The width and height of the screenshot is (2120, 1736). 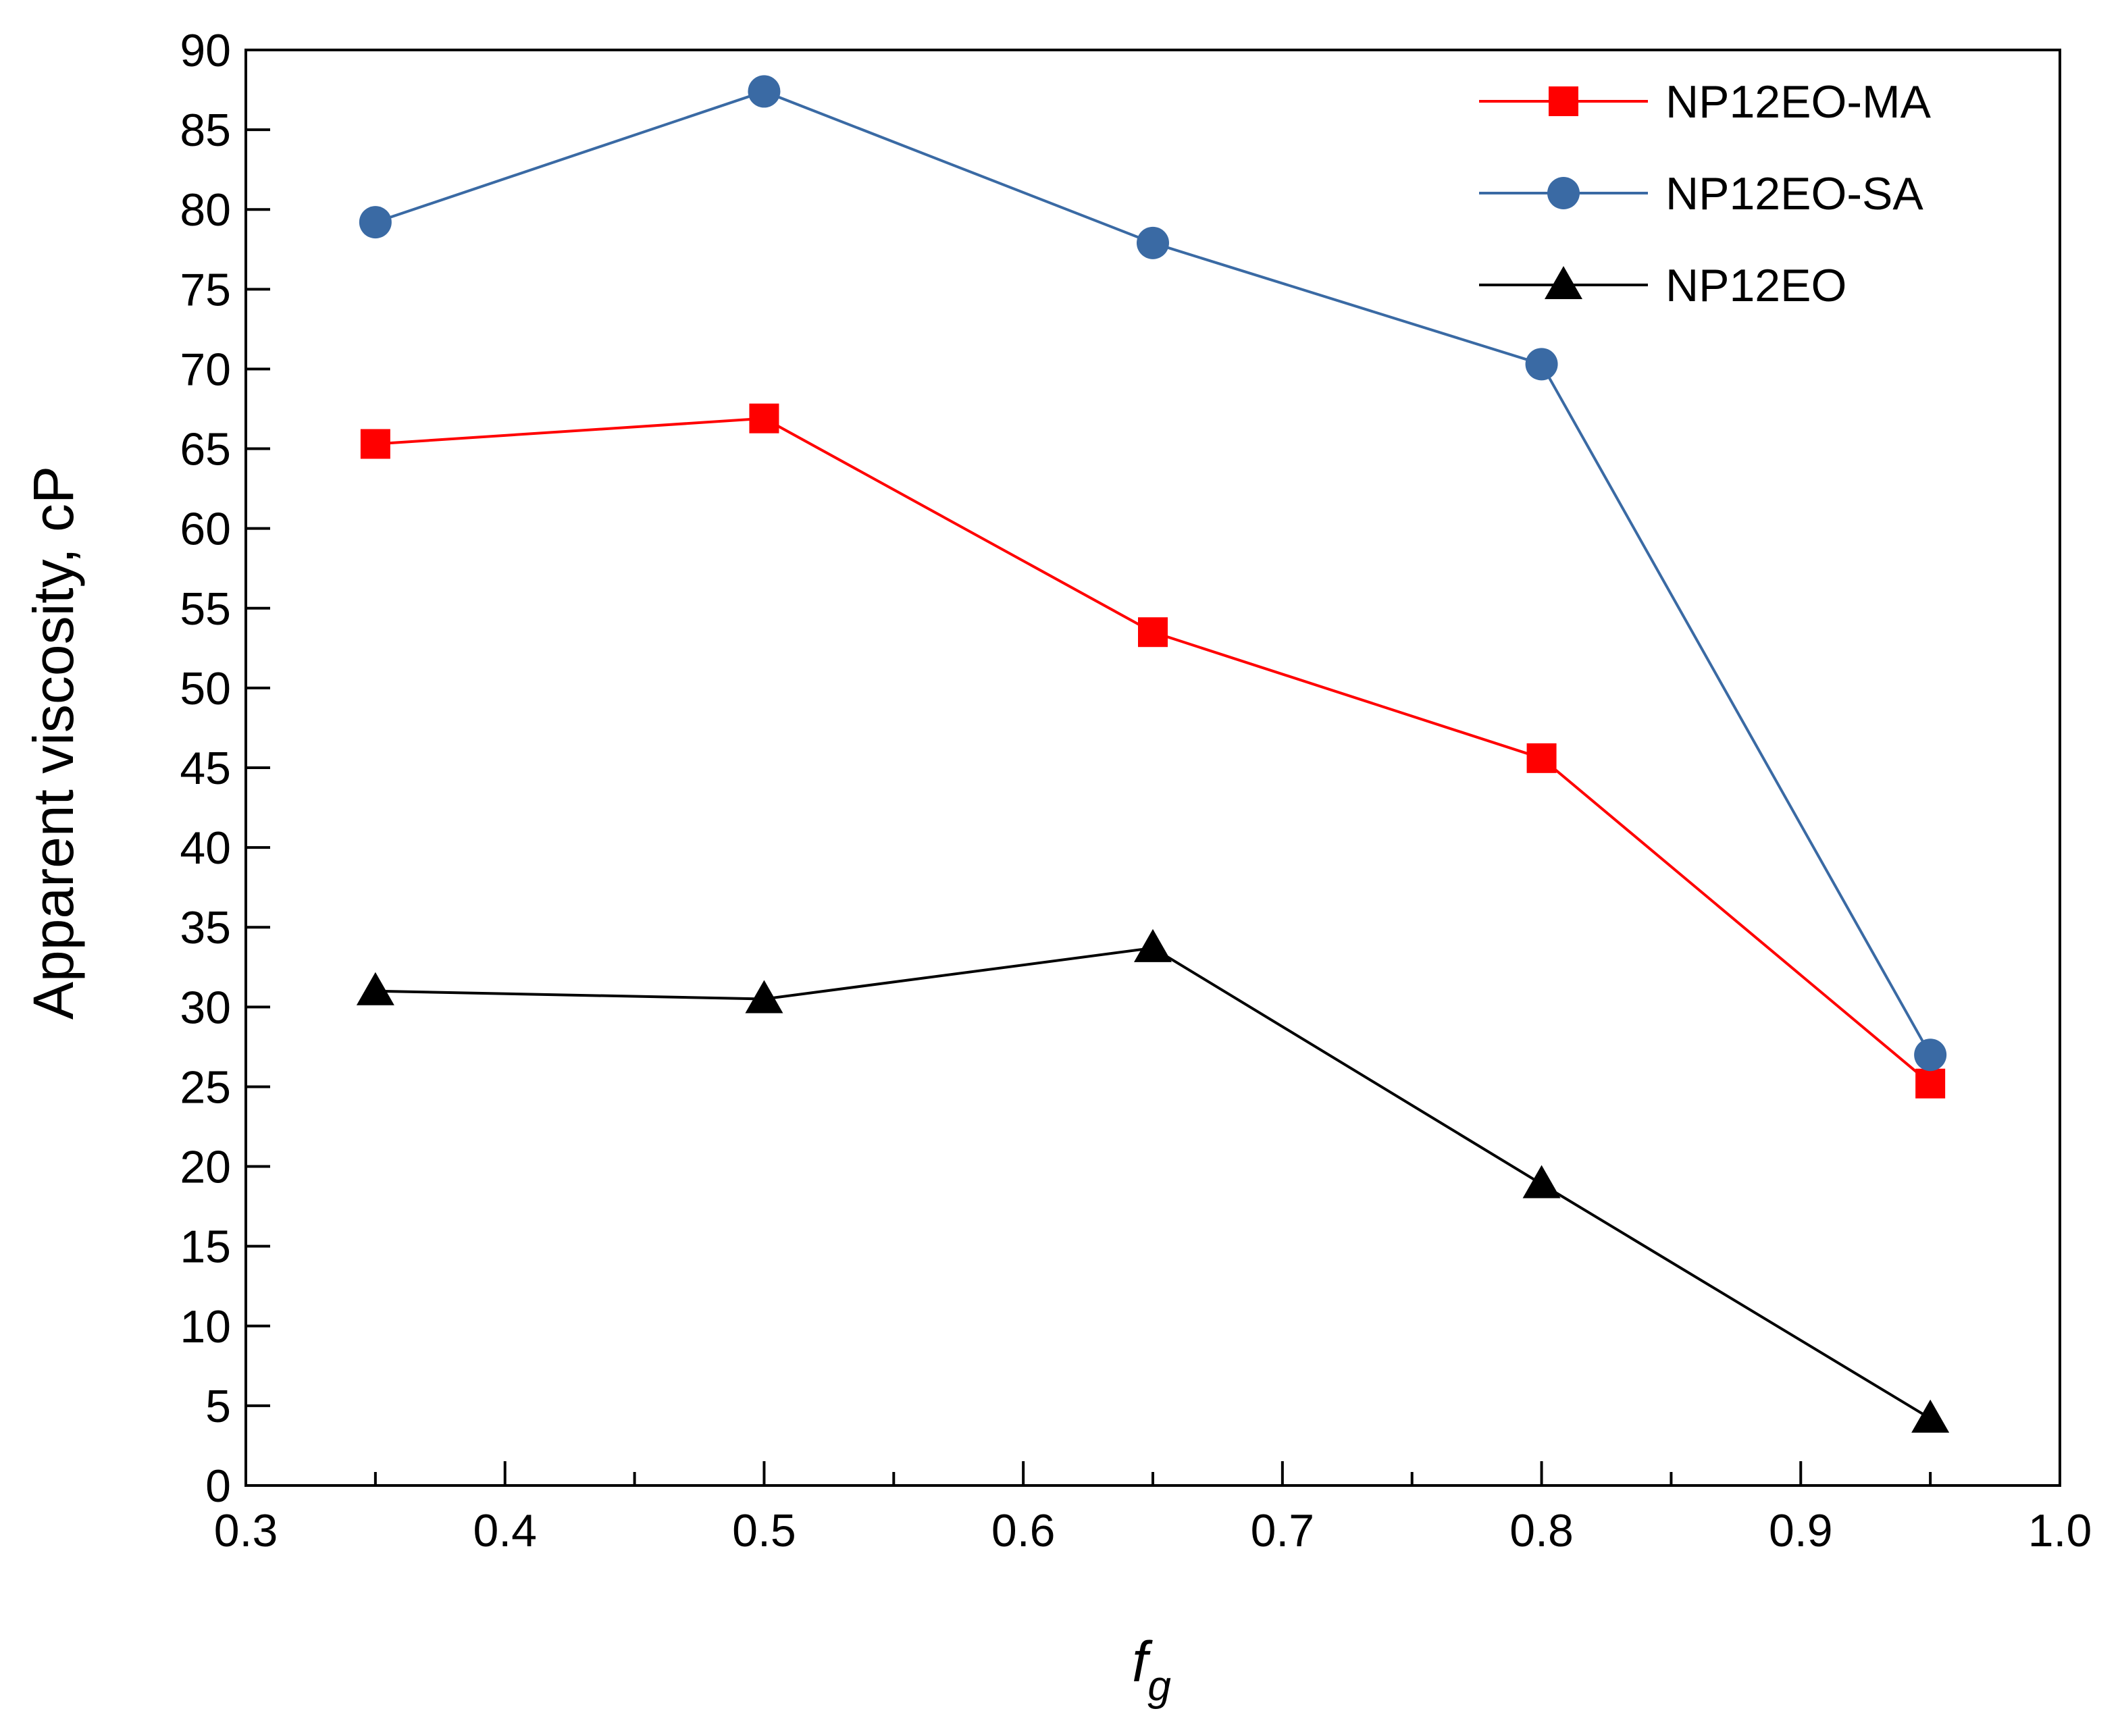 I want to click on y-tick-label: 35, so click(x=205, y=927).